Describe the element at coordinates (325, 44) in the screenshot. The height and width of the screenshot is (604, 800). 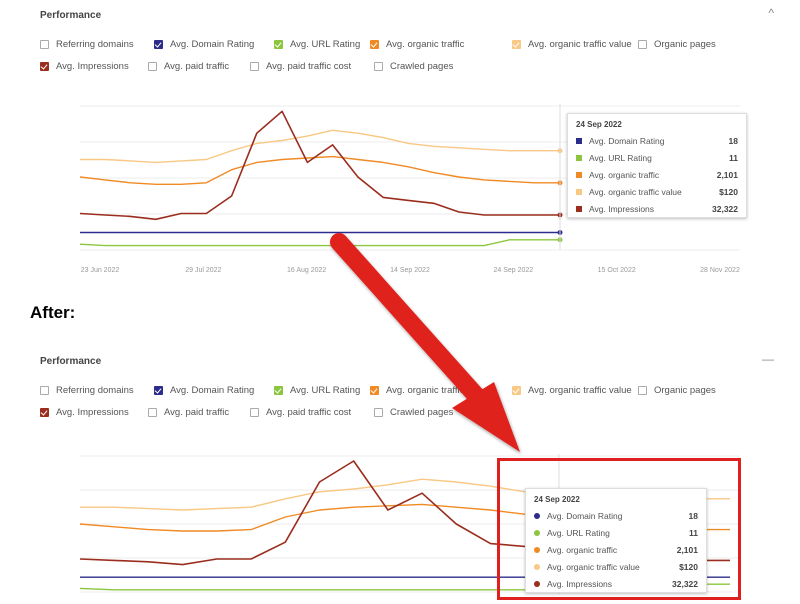
I see `metric-label: Avg. URL Rating` at that location.